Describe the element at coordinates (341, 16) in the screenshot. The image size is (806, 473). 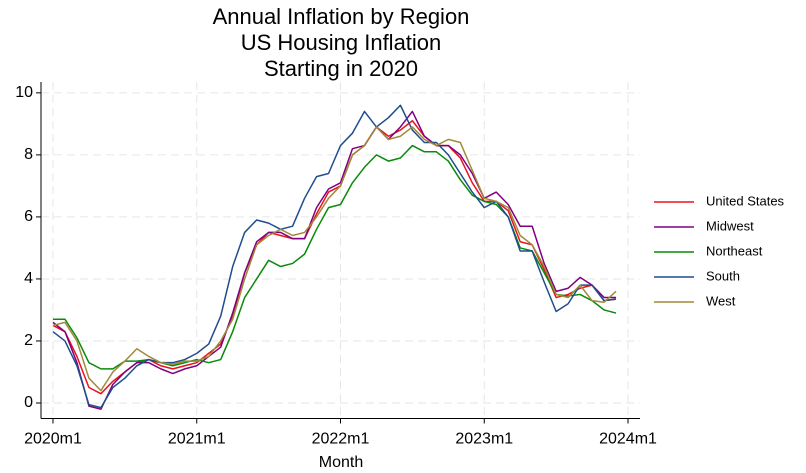
I see `chart-title: Annual Inflation by Region` at that location.